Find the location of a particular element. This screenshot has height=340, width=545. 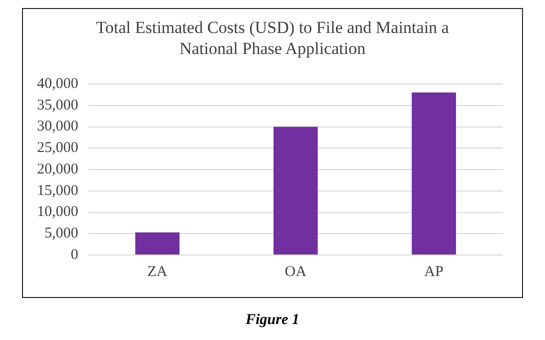

y-tick-label: 35,000 is located at coordinates (57, 105).